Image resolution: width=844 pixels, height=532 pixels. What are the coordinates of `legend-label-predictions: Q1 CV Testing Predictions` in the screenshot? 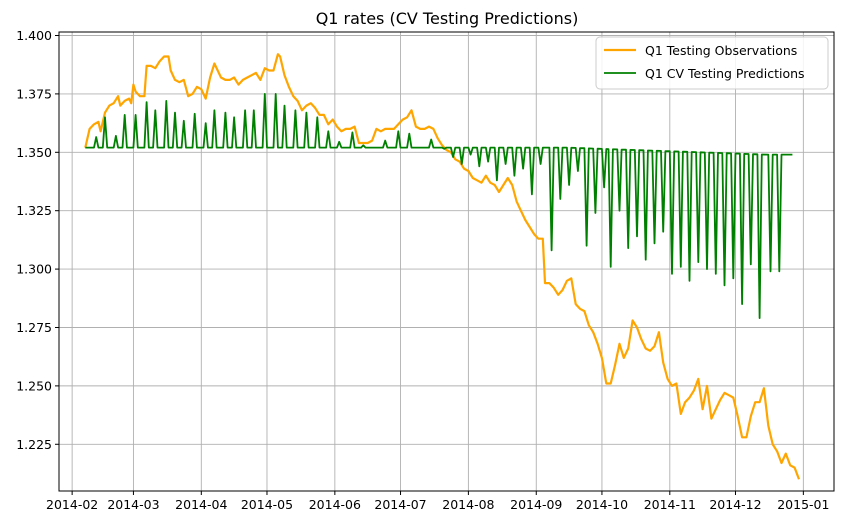 It's located at (725, 73).